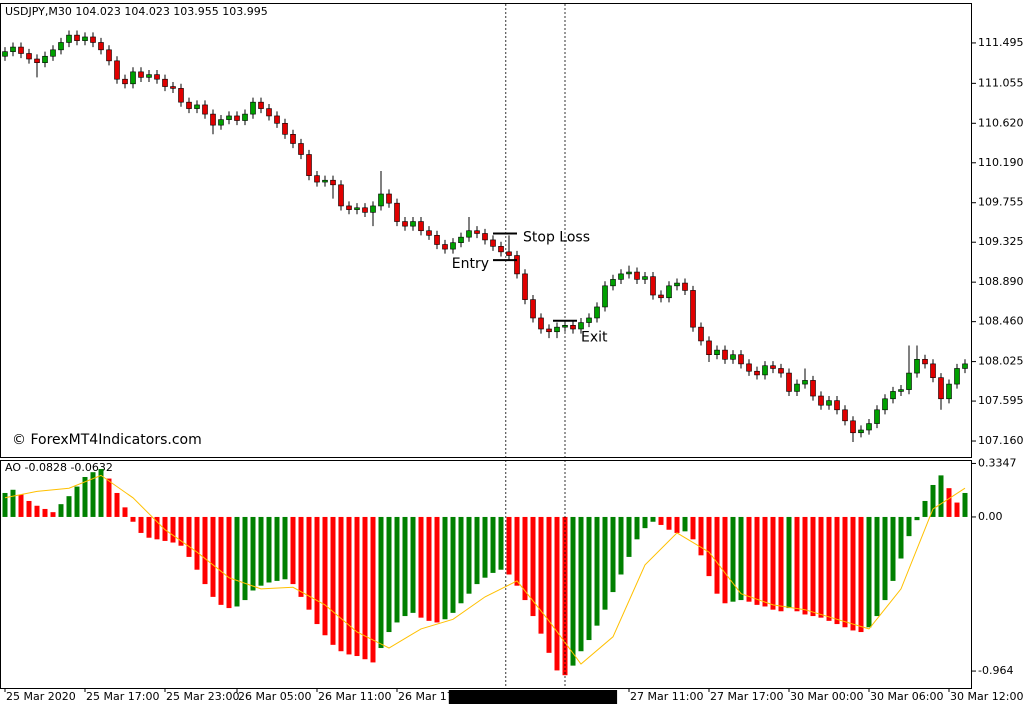 This screenshot has height=704, width=1024. Describe the element at coordinates (1001, 162) in the screenshot. I see `y-tick-label: 110.190` at that location.